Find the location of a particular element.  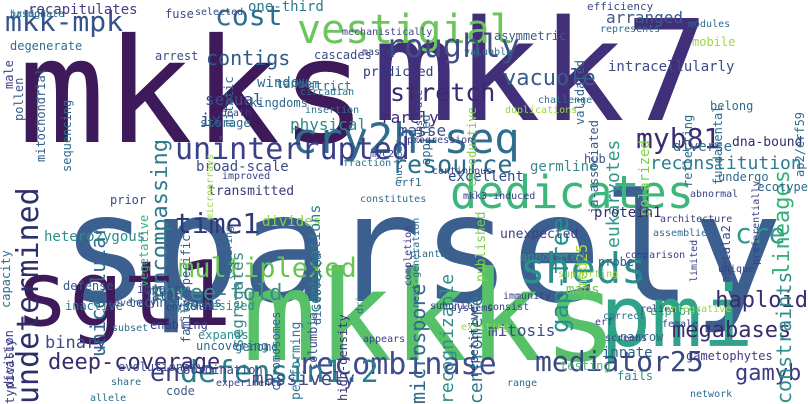

word-relies: relies is located at coordinates (658, 309).